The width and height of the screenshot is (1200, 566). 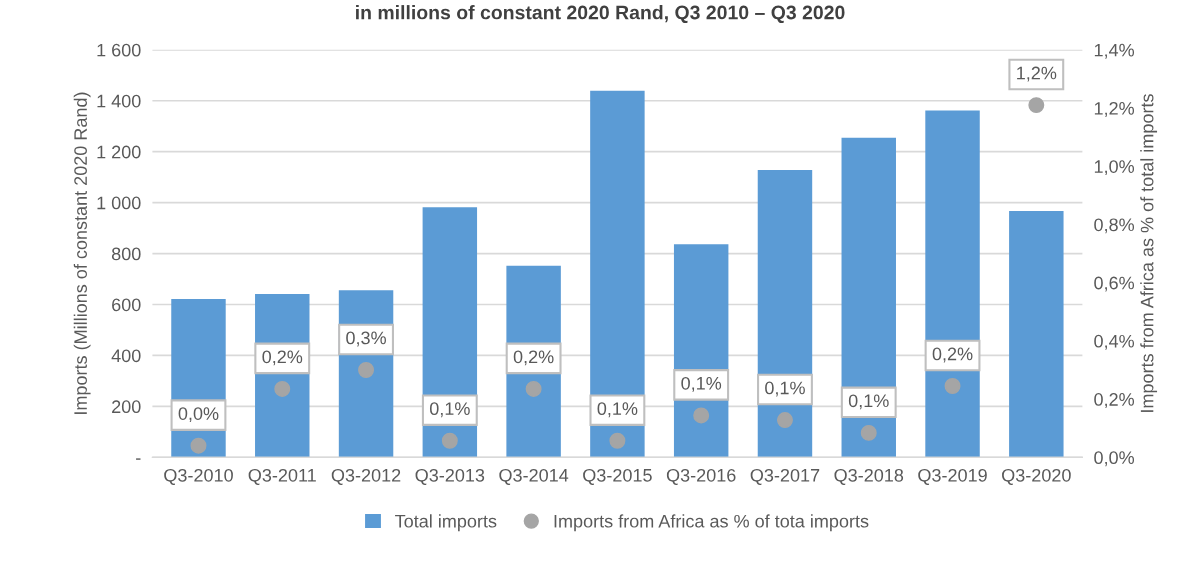 I want to click on y2-tick-label: 0,4%, so click(x=1114, y=342).